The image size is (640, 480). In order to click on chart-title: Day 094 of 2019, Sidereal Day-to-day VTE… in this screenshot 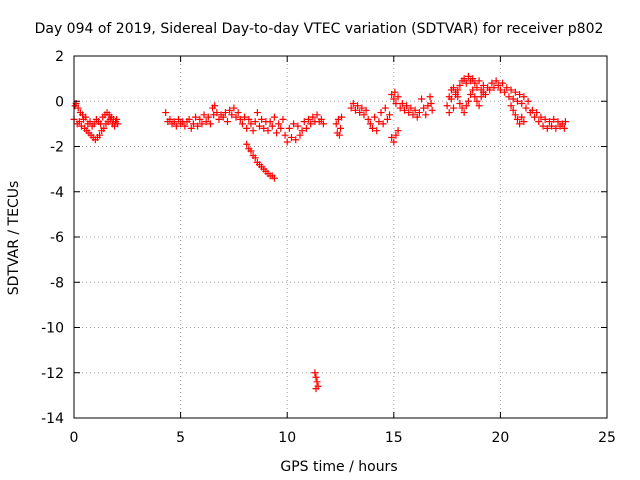, I will do `click(319, 29)`.